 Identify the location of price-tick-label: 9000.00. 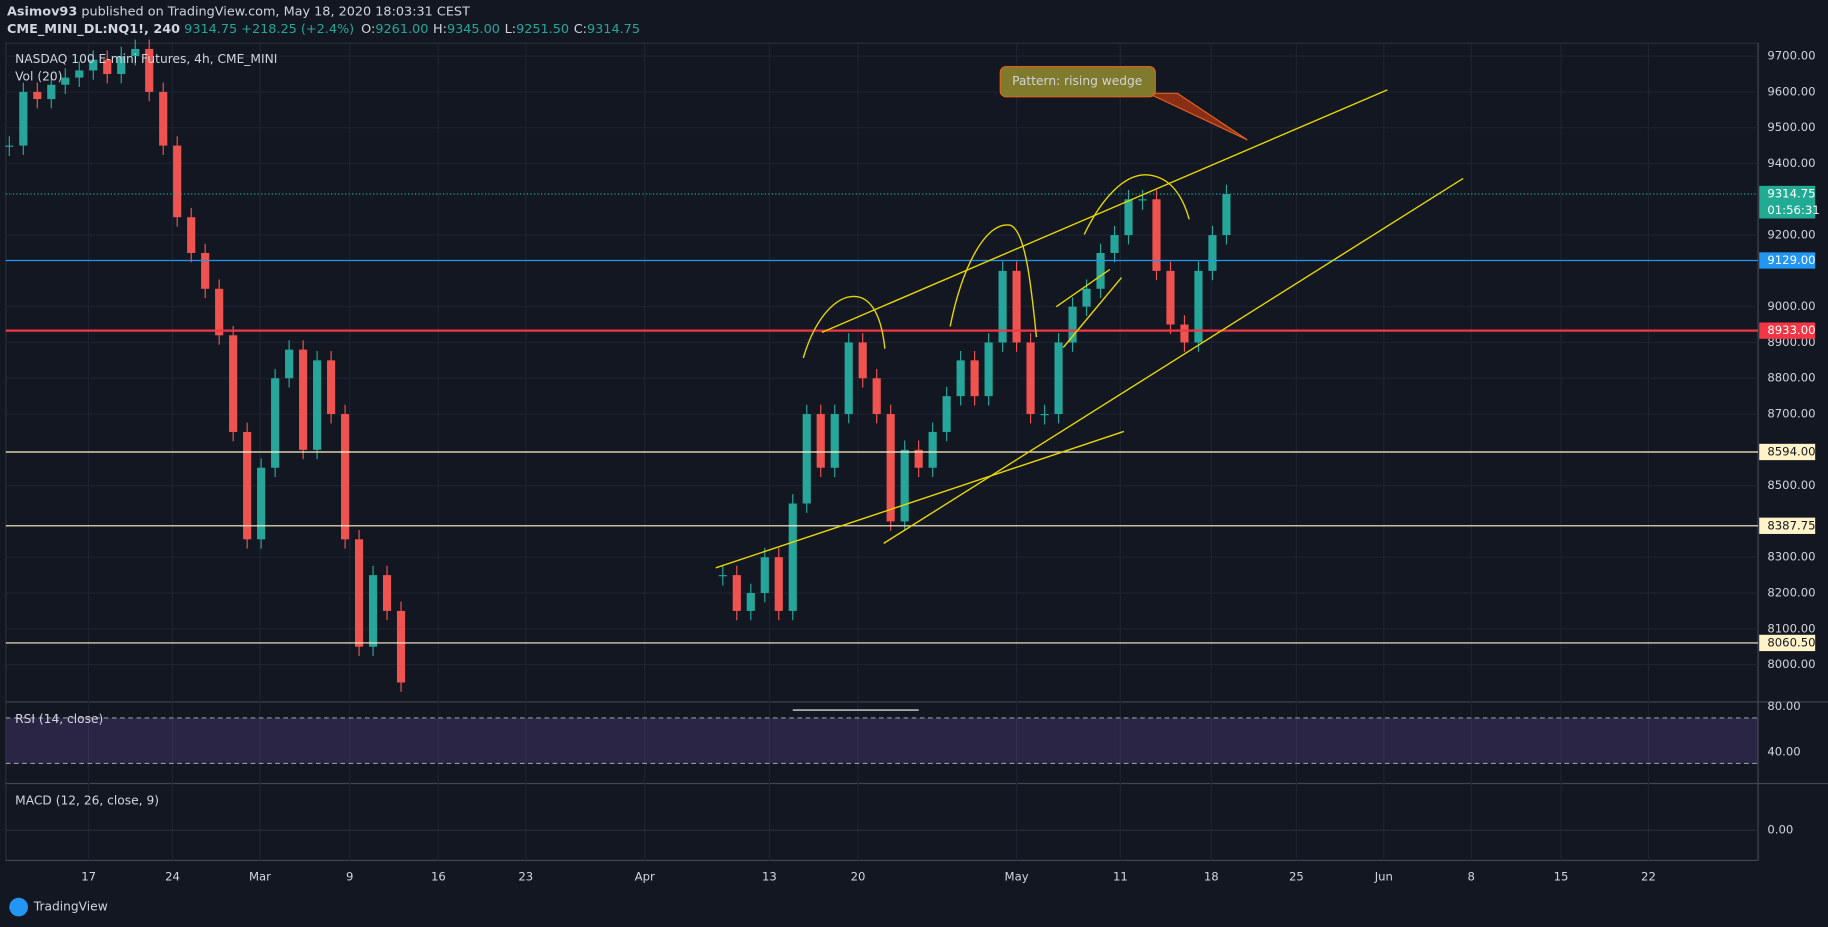
(1791, 306).